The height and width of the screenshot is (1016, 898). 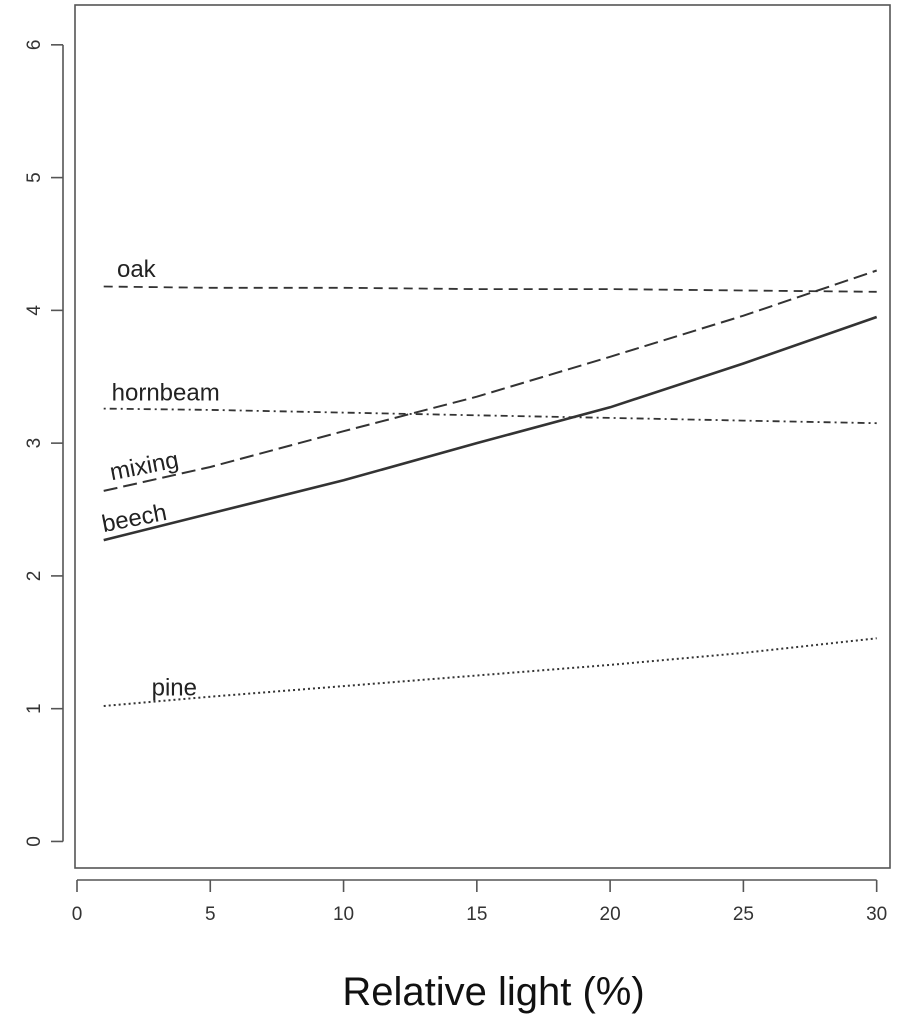 I want to click on y-tick-label: 6, so click(x=34, y=45).